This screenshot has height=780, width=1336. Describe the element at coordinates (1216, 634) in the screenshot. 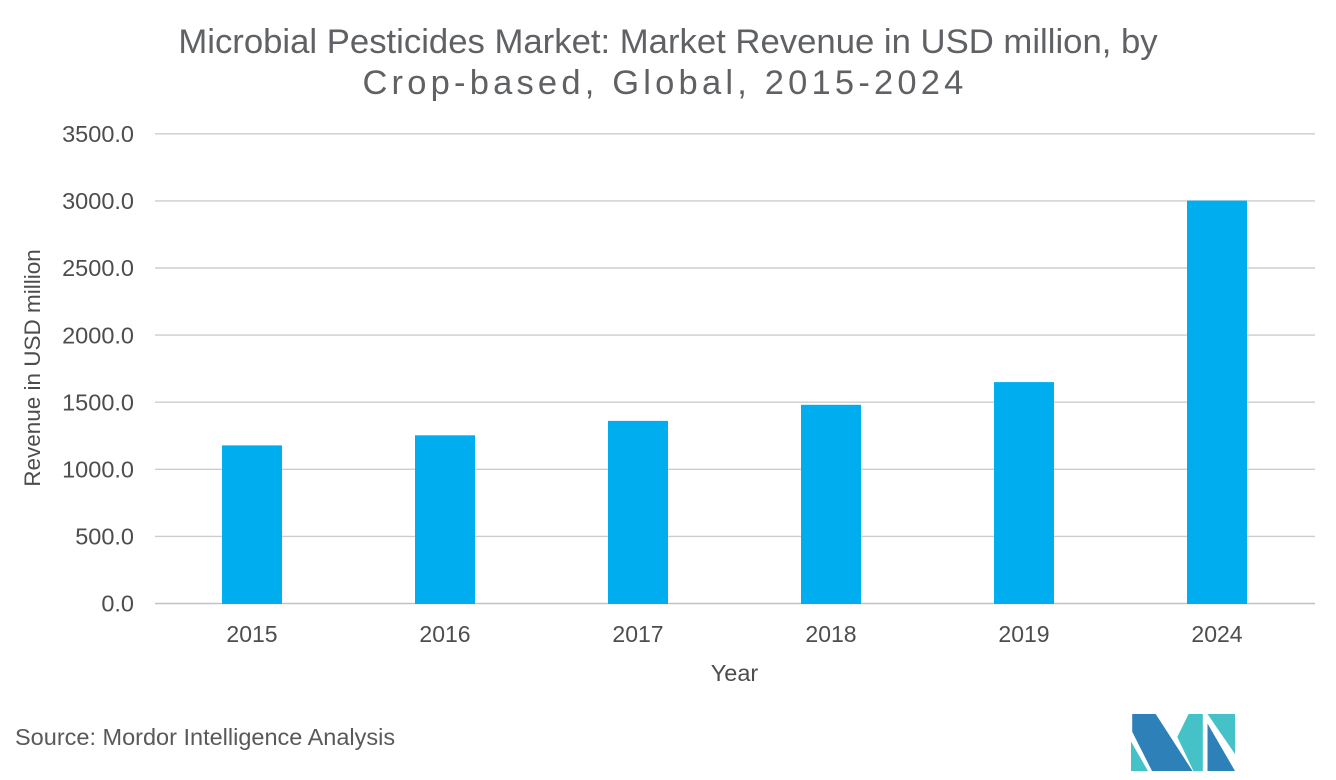

I see `svg-text: 2024` at that location.